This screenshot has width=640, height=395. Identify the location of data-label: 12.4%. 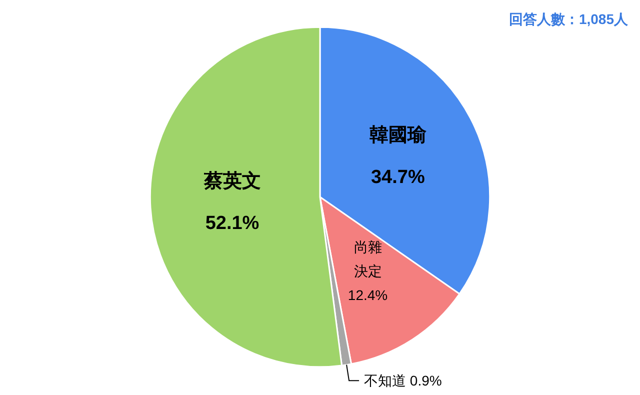
(368, 294).